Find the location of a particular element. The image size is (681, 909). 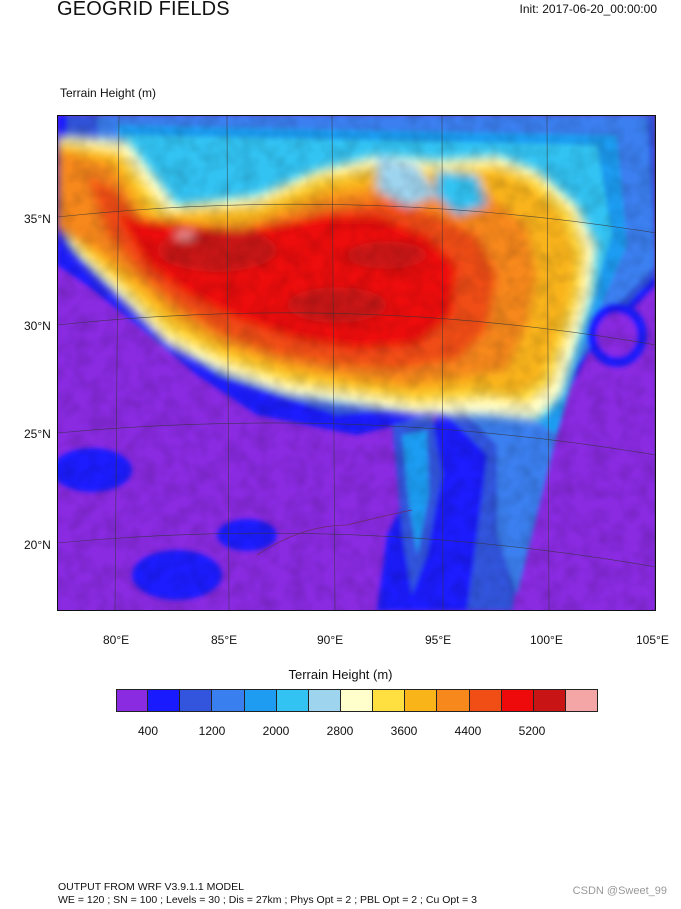

lon-label-85e: 85°E is located at coordinates (224, 640).